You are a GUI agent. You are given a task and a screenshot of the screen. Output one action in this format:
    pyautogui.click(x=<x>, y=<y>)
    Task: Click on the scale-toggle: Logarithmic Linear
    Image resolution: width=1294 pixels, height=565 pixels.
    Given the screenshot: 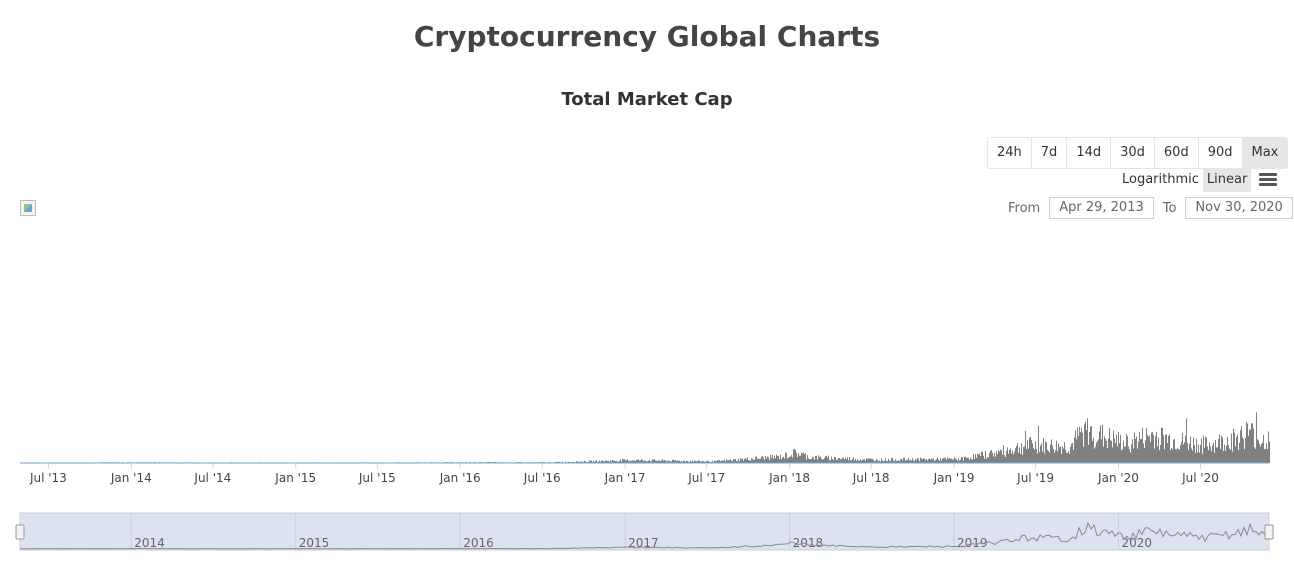 What is the action you would take?
    pyautogui.click(x=1198, y=180)
    